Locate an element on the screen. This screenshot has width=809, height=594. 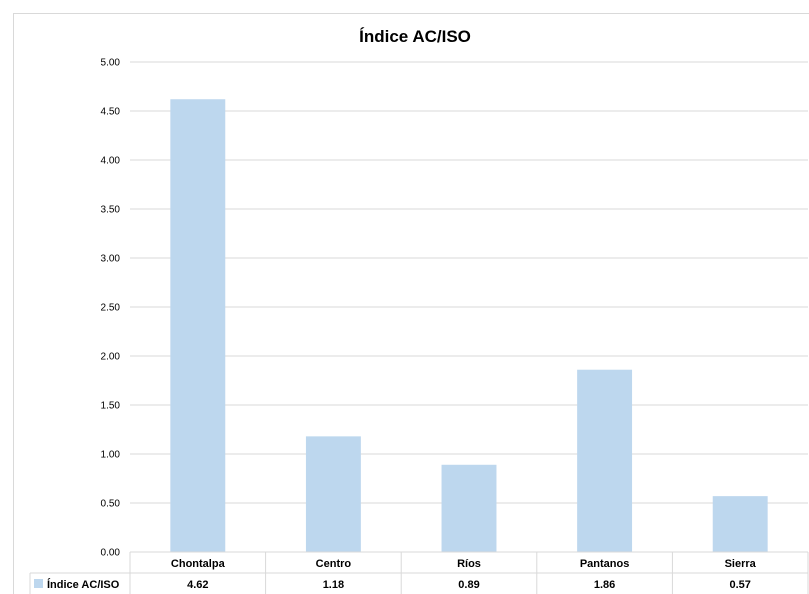
bar-chontalpa is located at coordinates (198, 326).